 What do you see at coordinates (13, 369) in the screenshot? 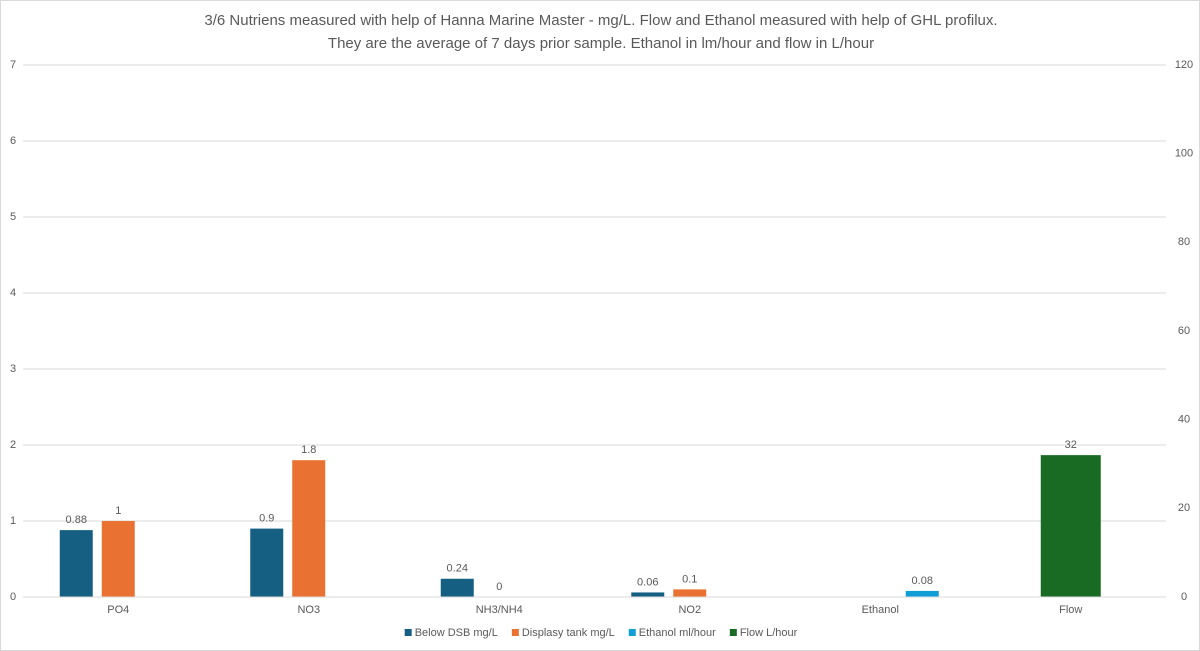
I see `y-tick-label: 3` at bounding box center [13, 369].